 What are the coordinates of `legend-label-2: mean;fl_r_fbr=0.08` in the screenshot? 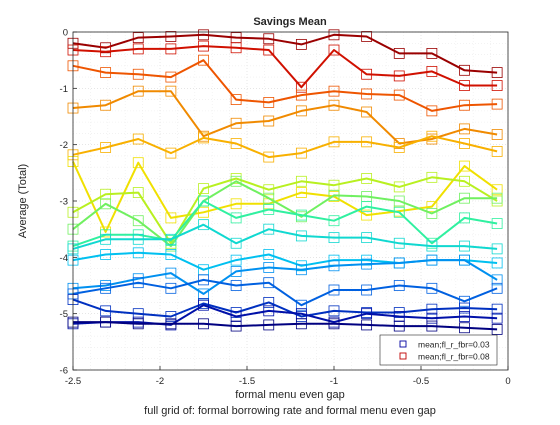 It's located at (454, 357).